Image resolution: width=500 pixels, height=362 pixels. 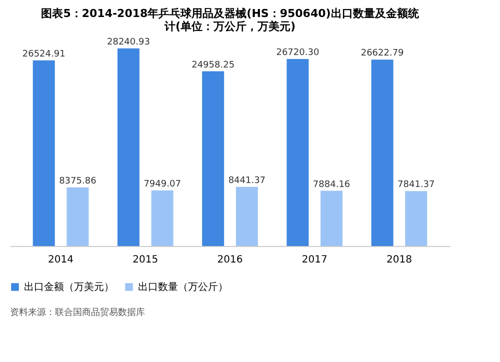 I want to click on x-tick-label: 2018, so click(x=399, y=260).